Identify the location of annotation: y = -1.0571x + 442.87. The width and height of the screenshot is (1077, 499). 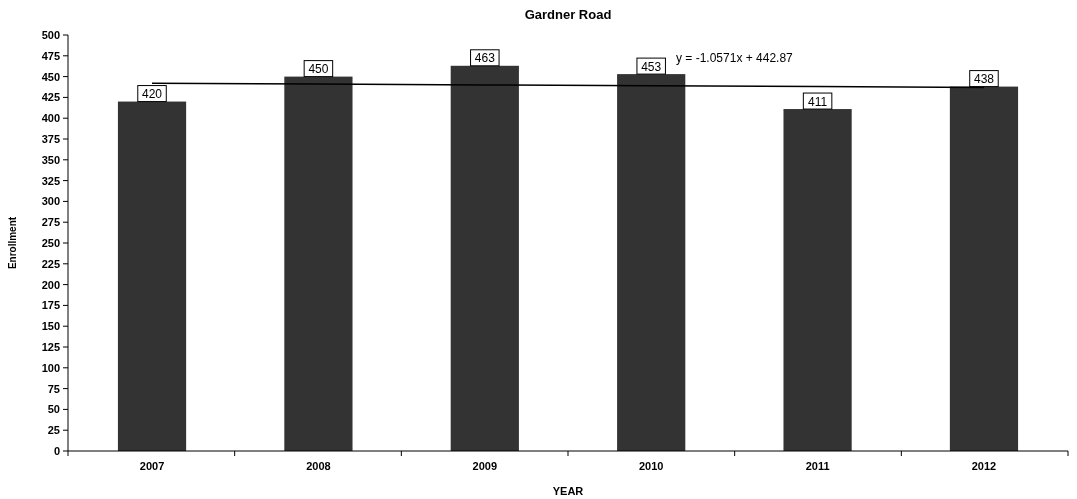
(735, 58).